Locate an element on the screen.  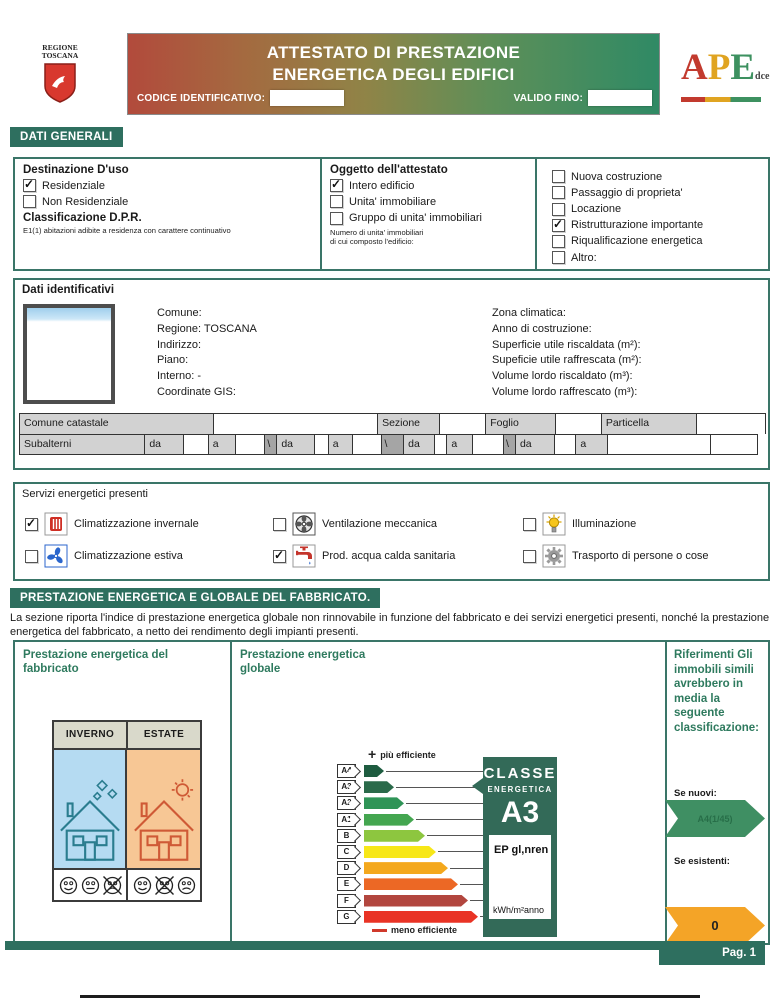
class-tag: G is located at coordinates (346, 916).